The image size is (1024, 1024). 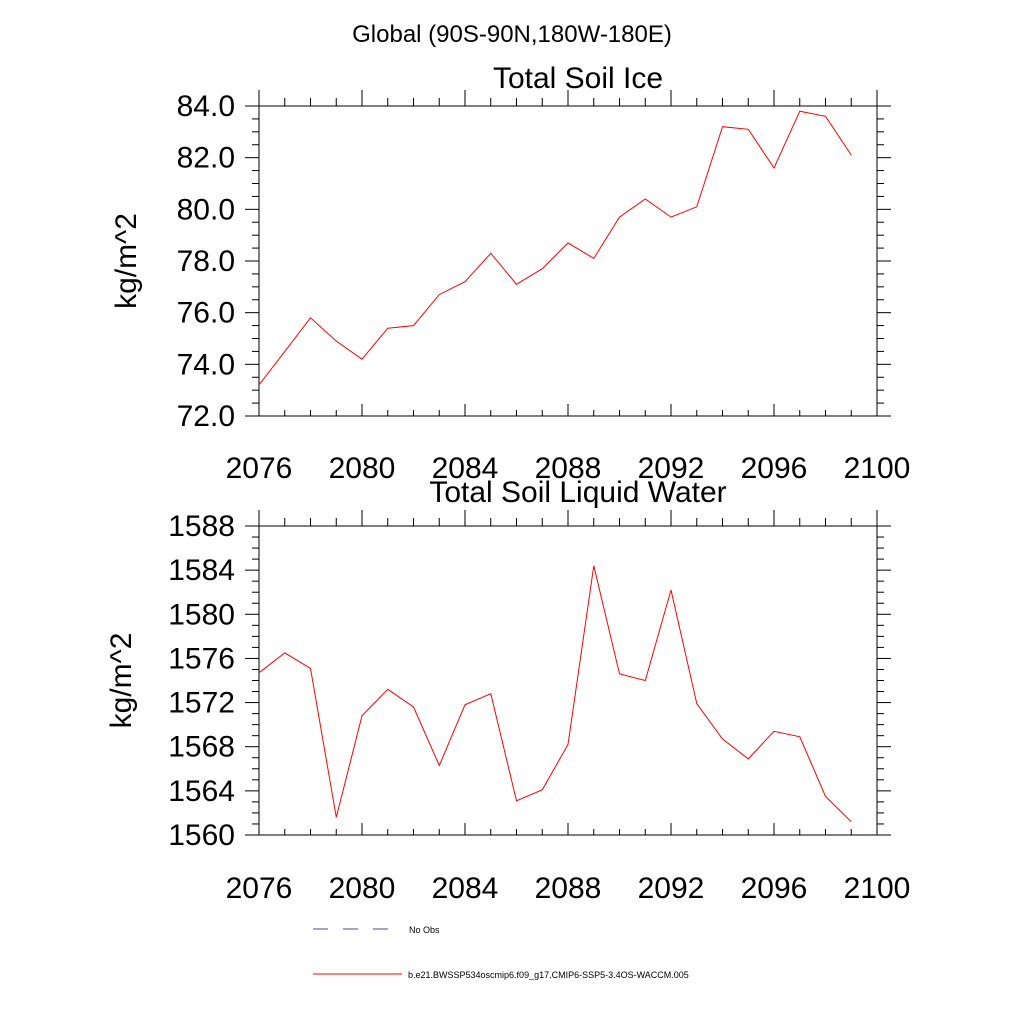 I want to click on y-tick-label: 80.0, so click(x=206, y=209).